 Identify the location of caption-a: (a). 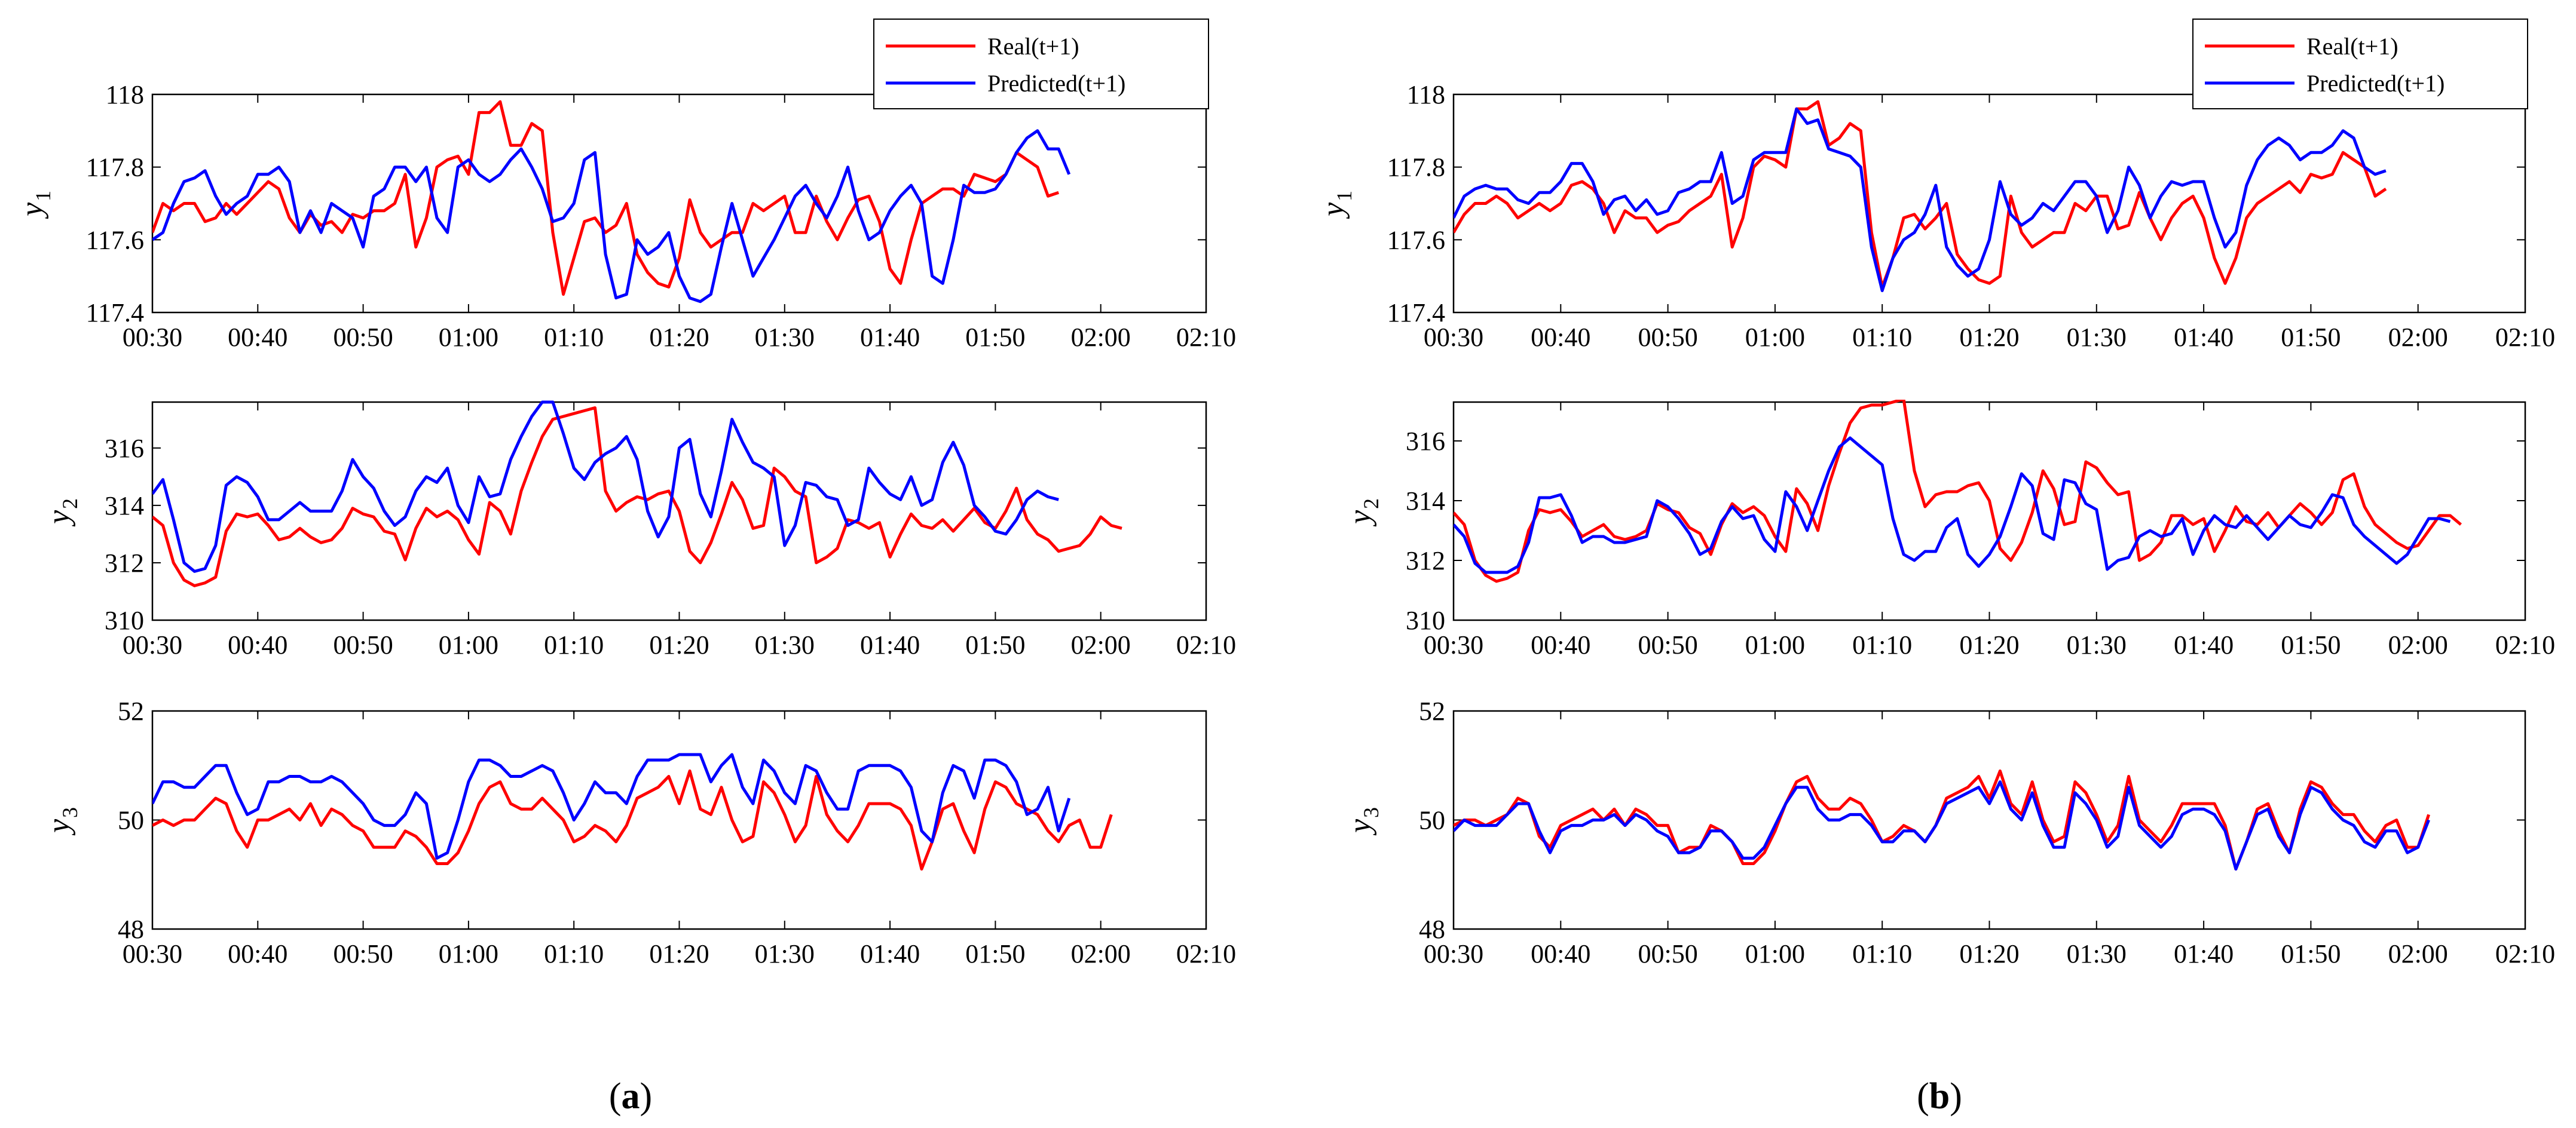
(630, 1096).